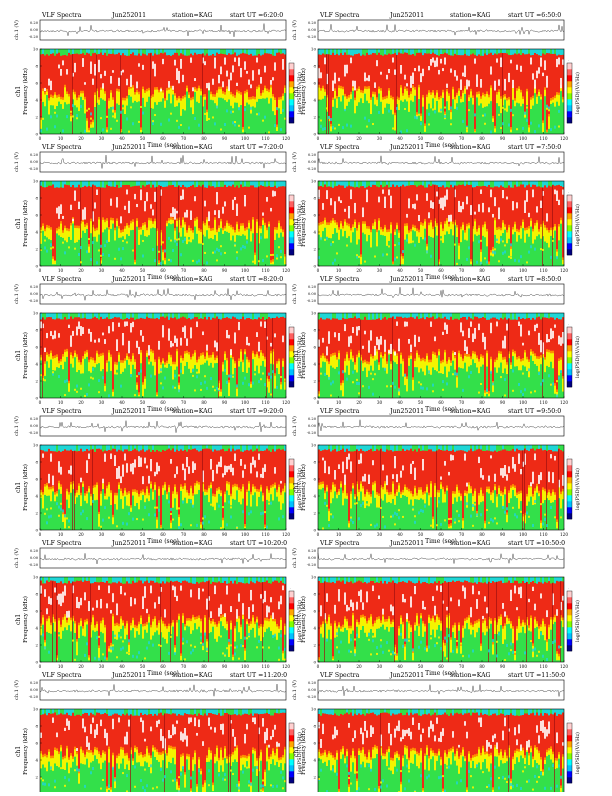  What do you see at coordinates (534, 279) in the screenshot?
I see `panel-start-time: start UT =8:50:0` at bounding box center [534, 279].